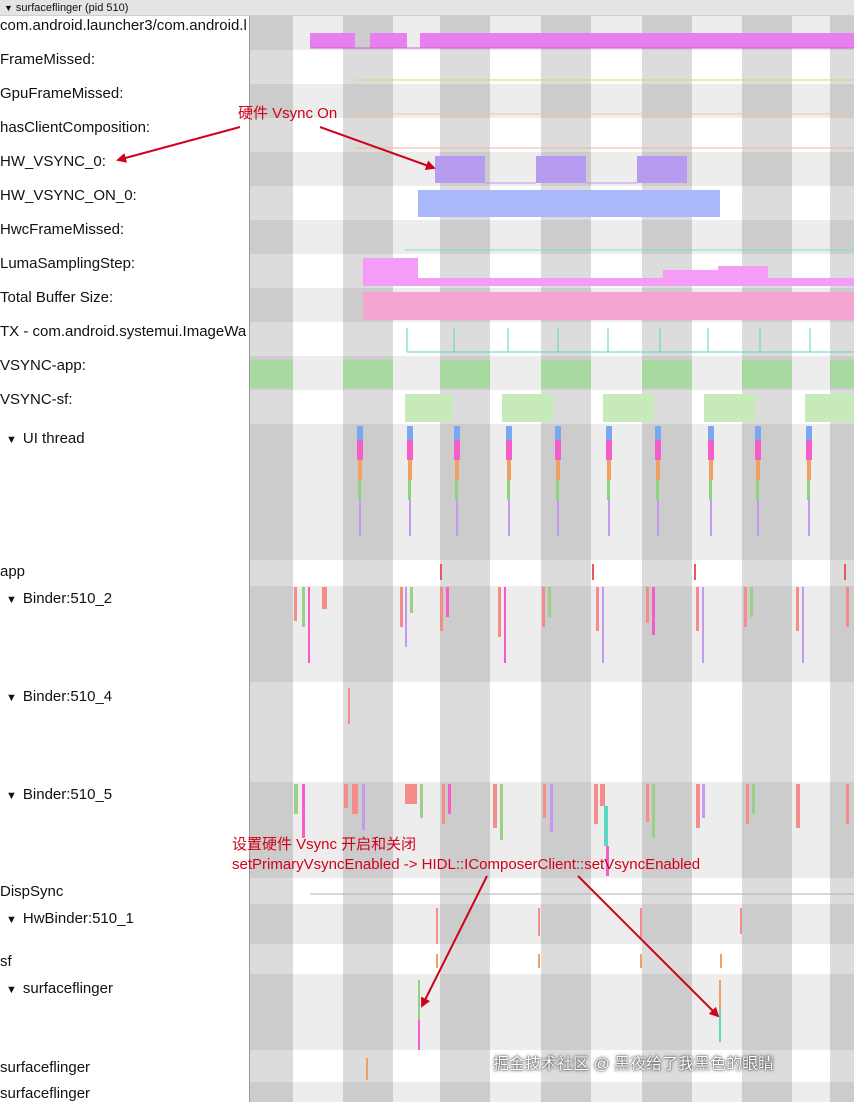 Image resolution: width=854 pixels, height=1118 pixels. Describe the element at coordinates (569, 1015) in the screenshot. I see `surfaceflinger-slices` at that location.